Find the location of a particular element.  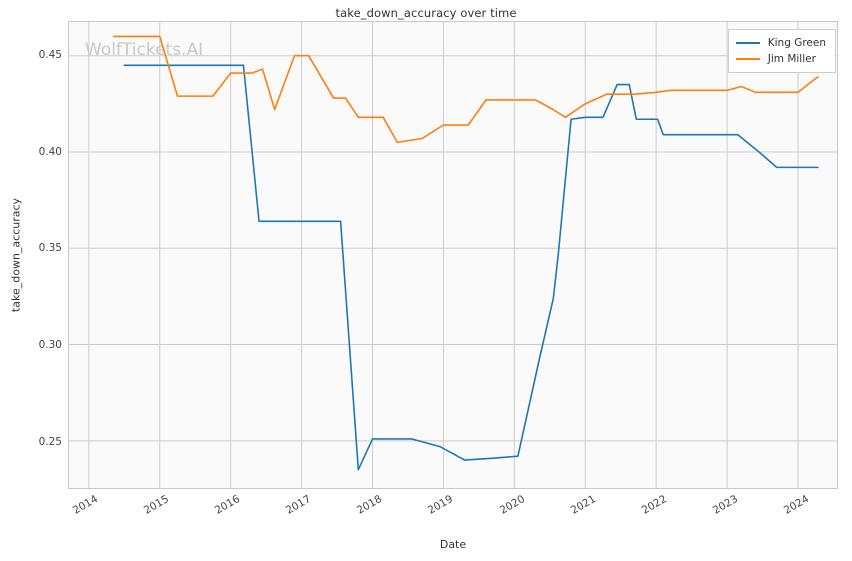

y-tick-label-0.40: 0.40 is located at coordinates (50, 151).